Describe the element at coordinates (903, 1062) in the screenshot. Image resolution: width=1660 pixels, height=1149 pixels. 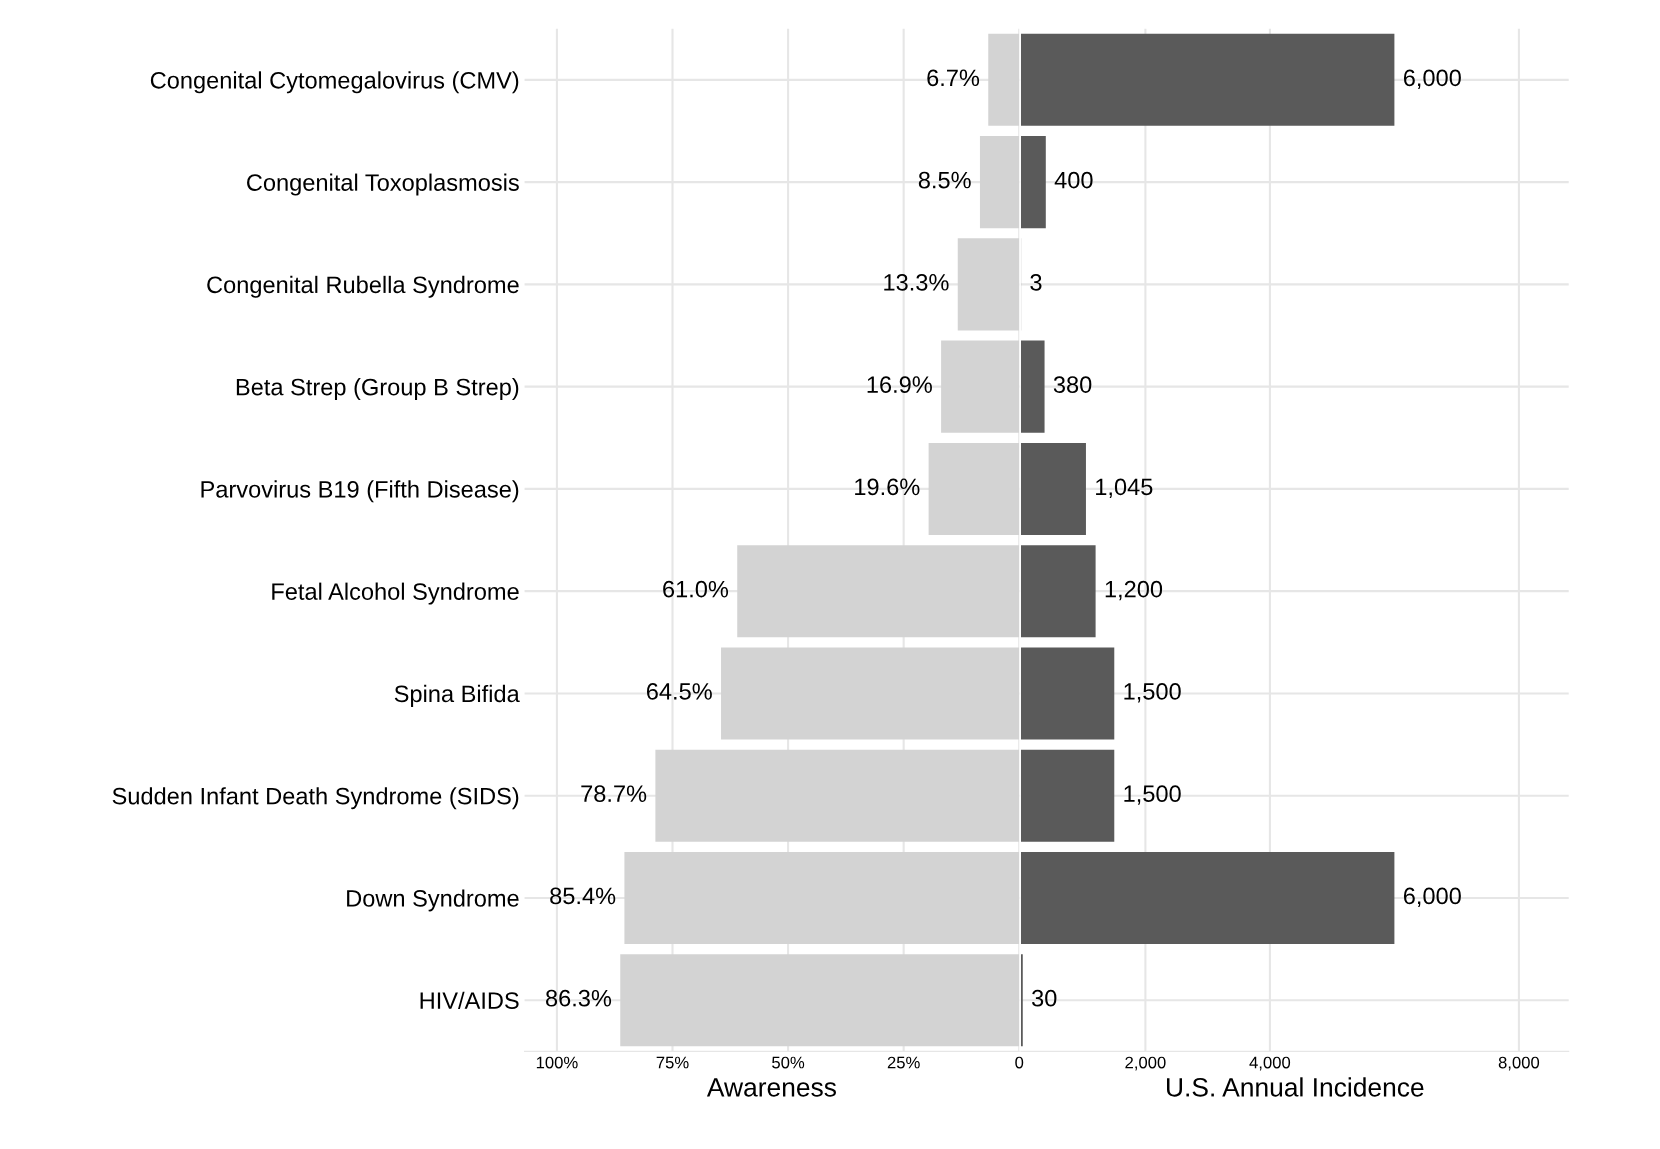
I see `x-tick-label: 25%` at that location.